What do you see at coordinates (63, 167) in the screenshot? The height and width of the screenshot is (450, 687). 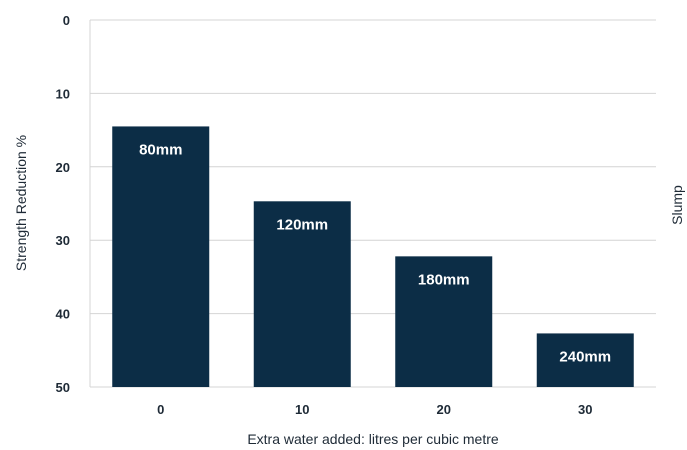 I see `y-tick-label: 20` at bounding box center [63, 167].